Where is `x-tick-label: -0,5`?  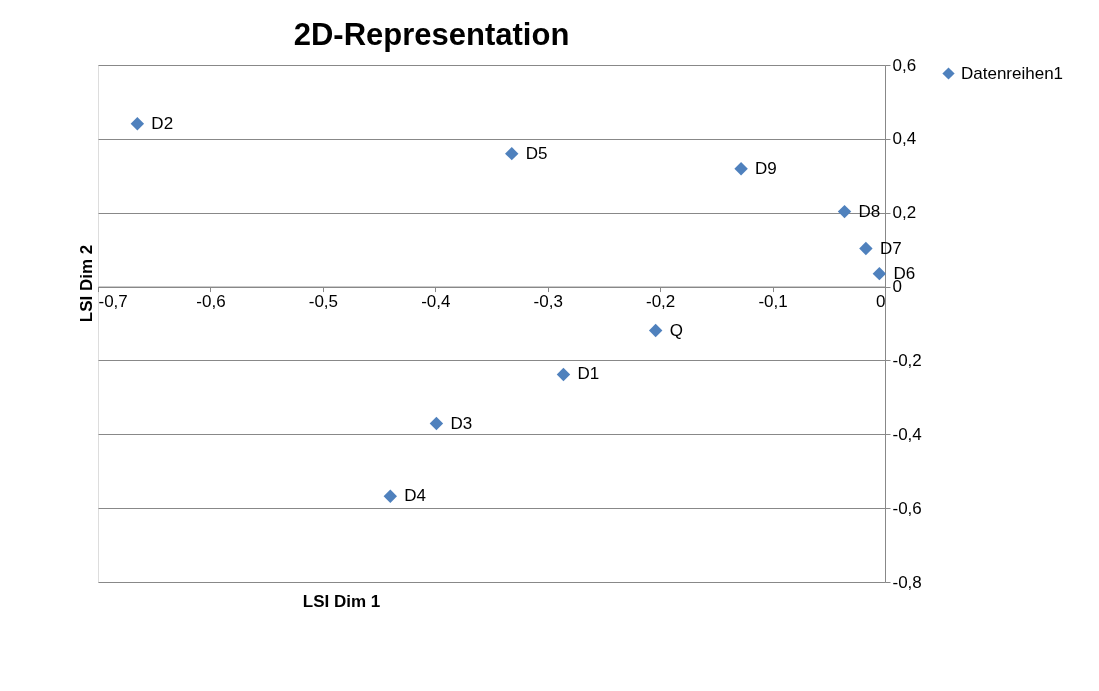 x-tick-label: -0,5 is located at coordinates (323, 302).